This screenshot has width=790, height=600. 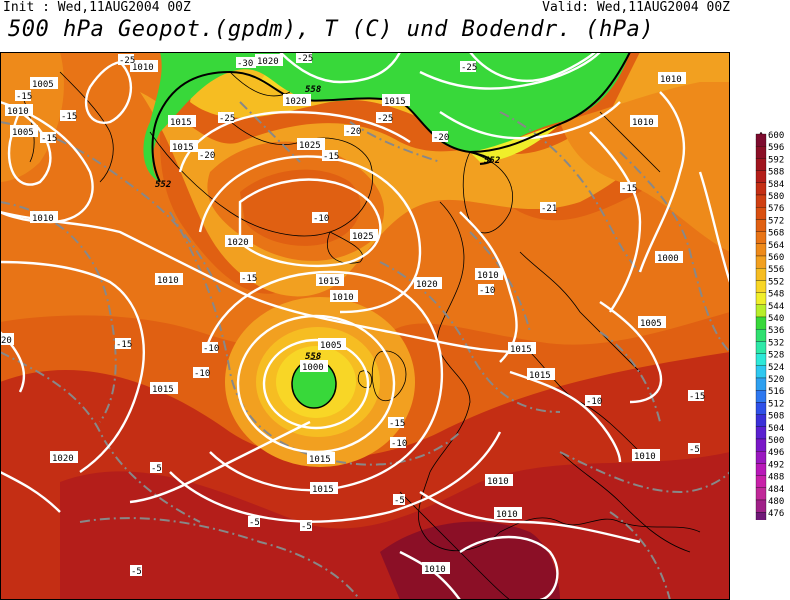 What do you see at coordinates (776, 441) in the screenshot?
I see `legend-label: 500` at bounding box center [776, 441].